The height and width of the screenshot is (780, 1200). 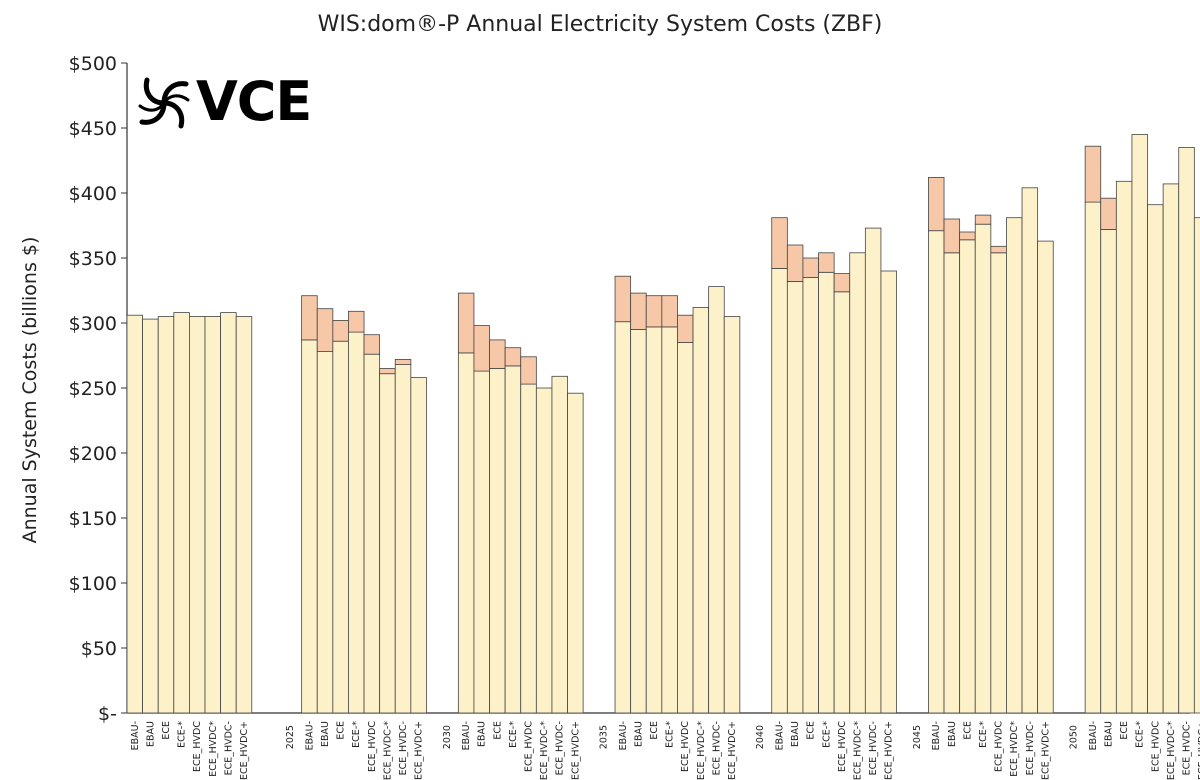 What do you see at coordinates (164, 103) in the screenshot?
I see `swirl-logo-icon` at bounding box center [164, 103].